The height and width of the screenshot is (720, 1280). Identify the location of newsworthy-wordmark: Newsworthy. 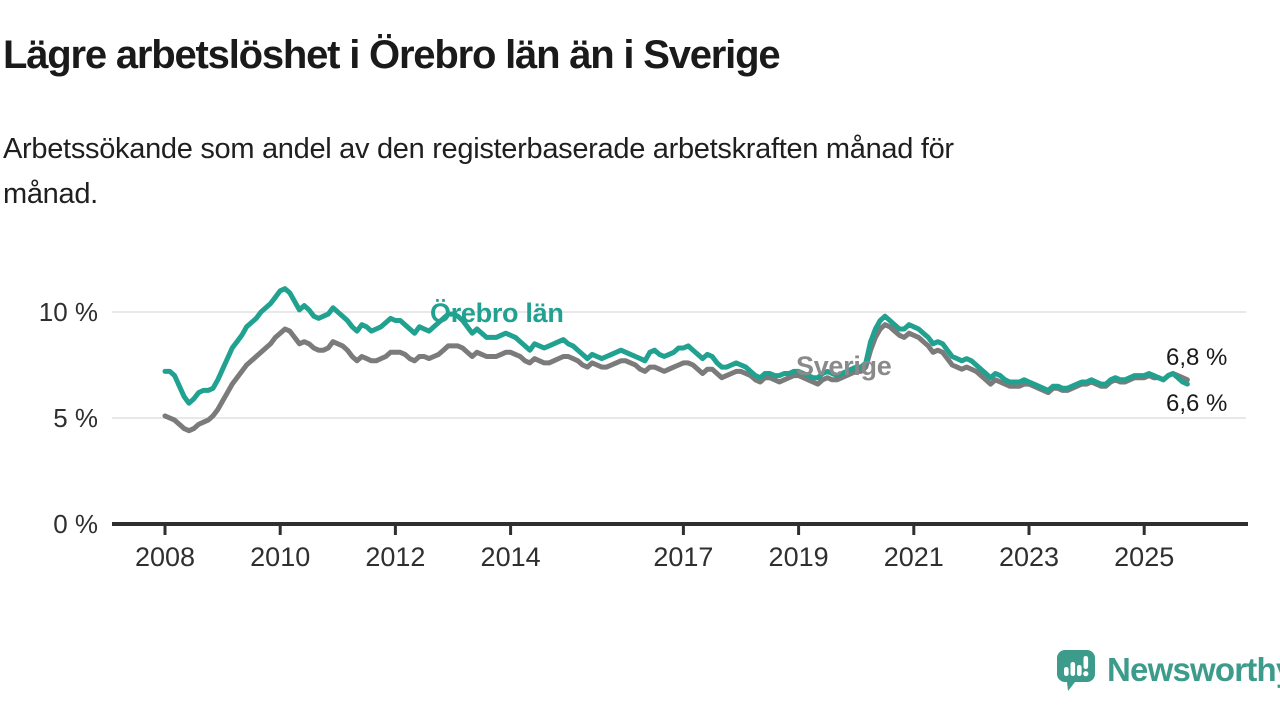
(1193, 669).